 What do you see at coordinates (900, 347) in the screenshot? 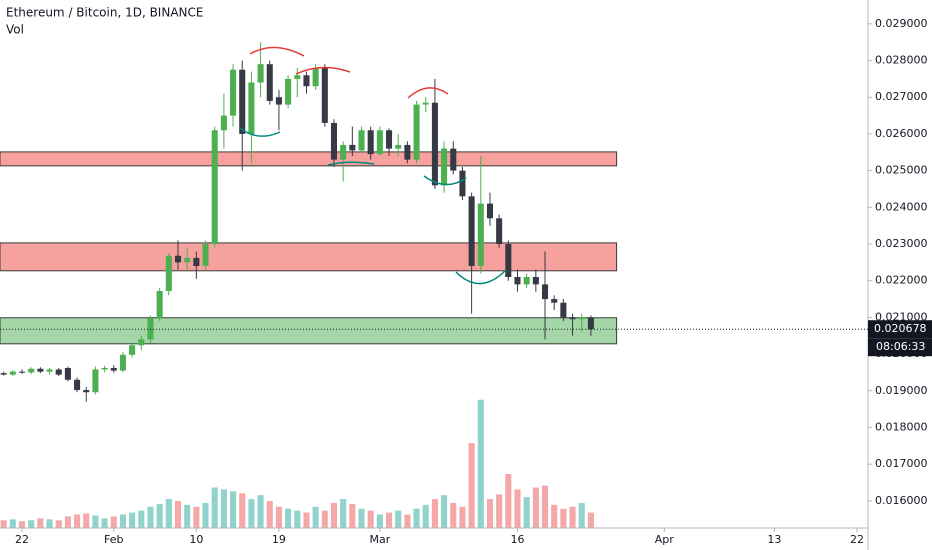
I see `countdown-box` at bounding box center [900, 347].